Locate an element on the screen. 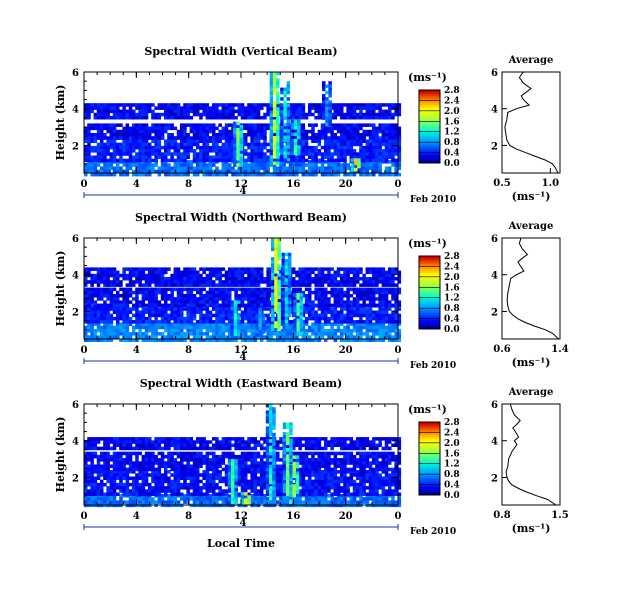 The height and width of the screenshot is (598, 618). profile-y-tick-label: 4 is located at coordinates (494, 442).